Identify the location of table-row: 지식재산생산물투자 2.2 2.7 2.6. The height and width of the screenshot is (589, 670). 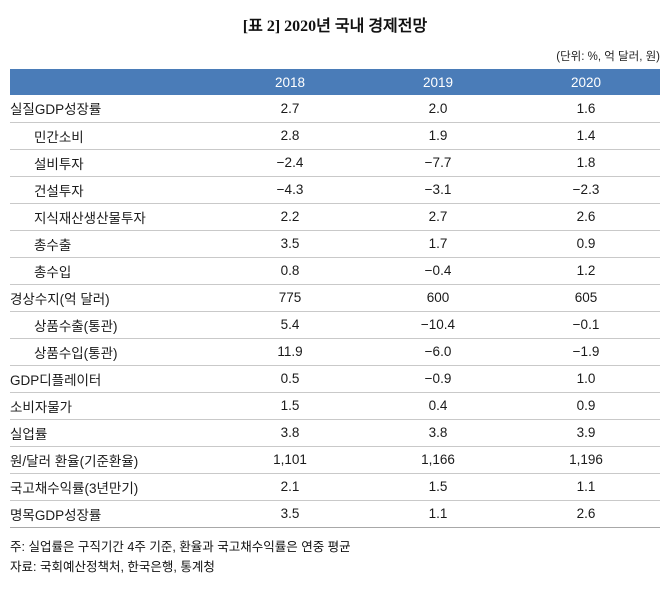
(335, 217).